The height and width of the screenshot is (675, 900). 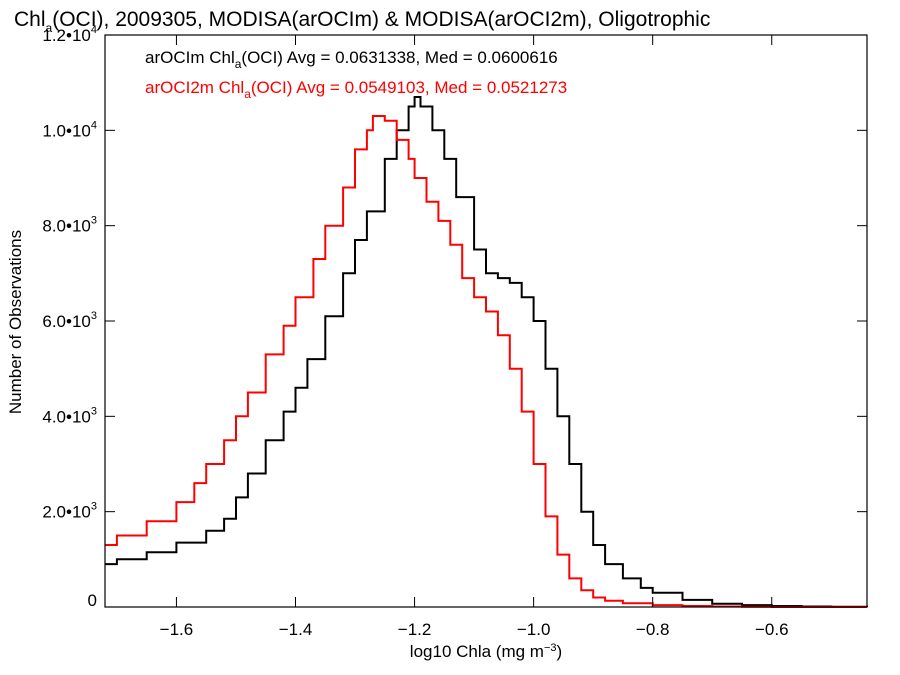 I want to click on y-tick-label: 0, so click(x=92, y=600).